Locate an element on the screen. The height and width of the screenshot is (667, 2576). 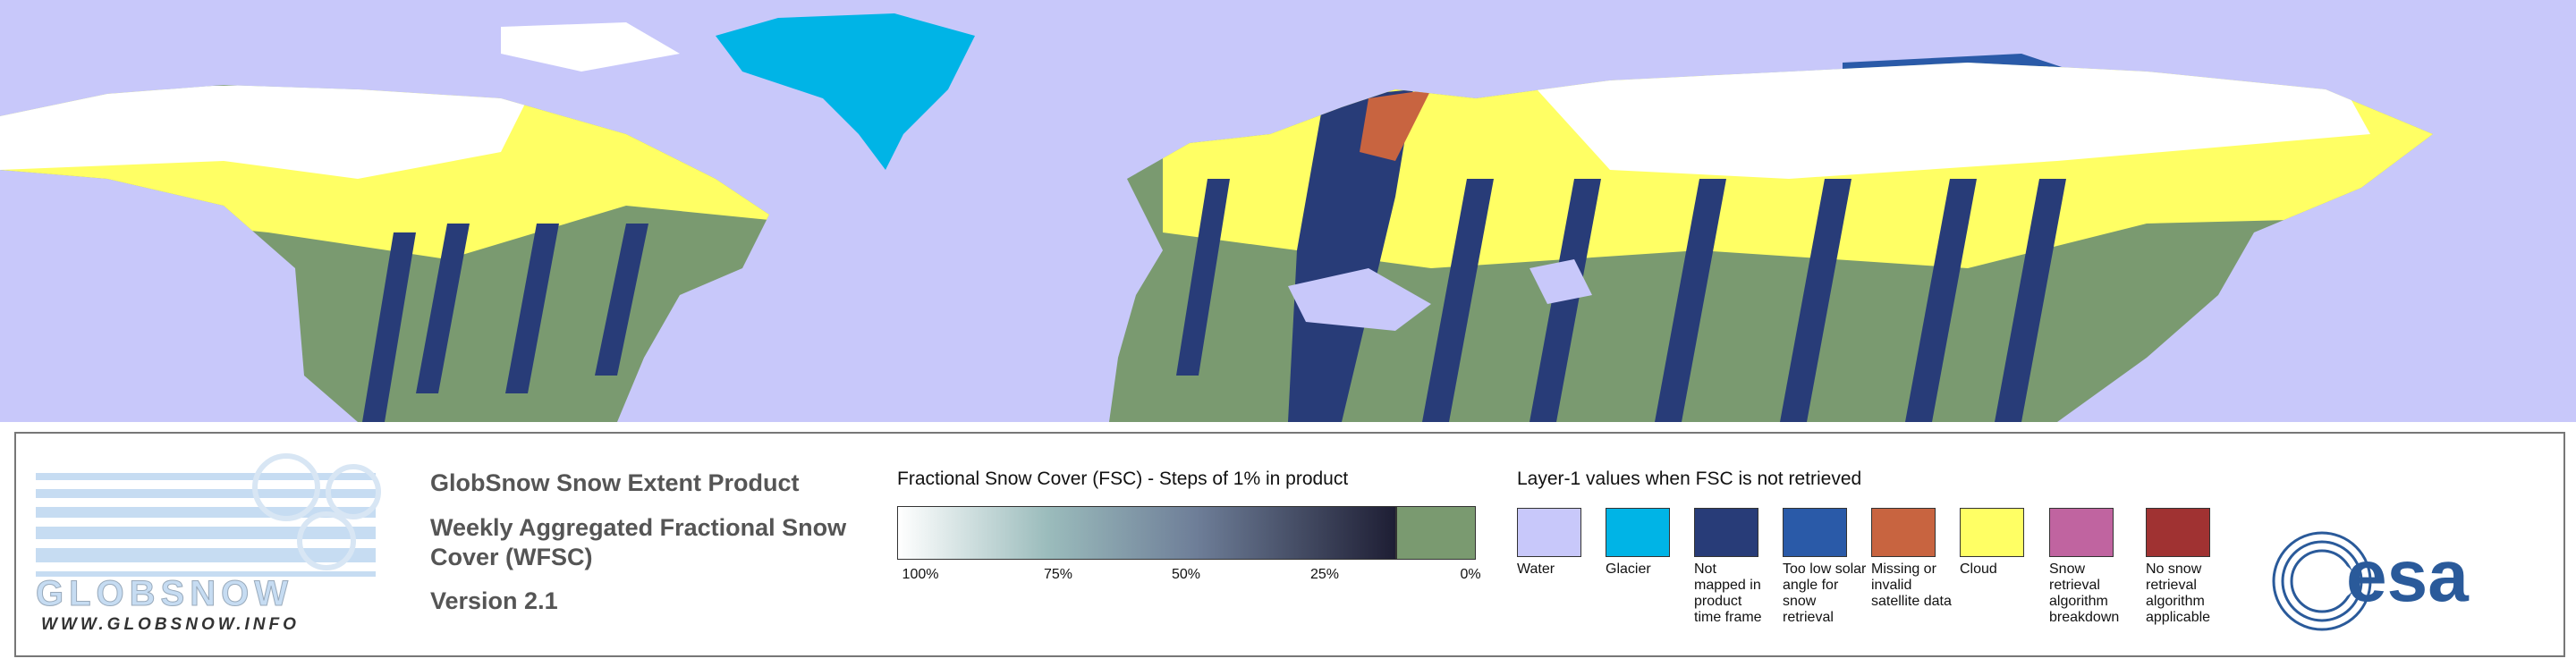
fsc-tick-label: 0% is located at coordinates (1470, 574).